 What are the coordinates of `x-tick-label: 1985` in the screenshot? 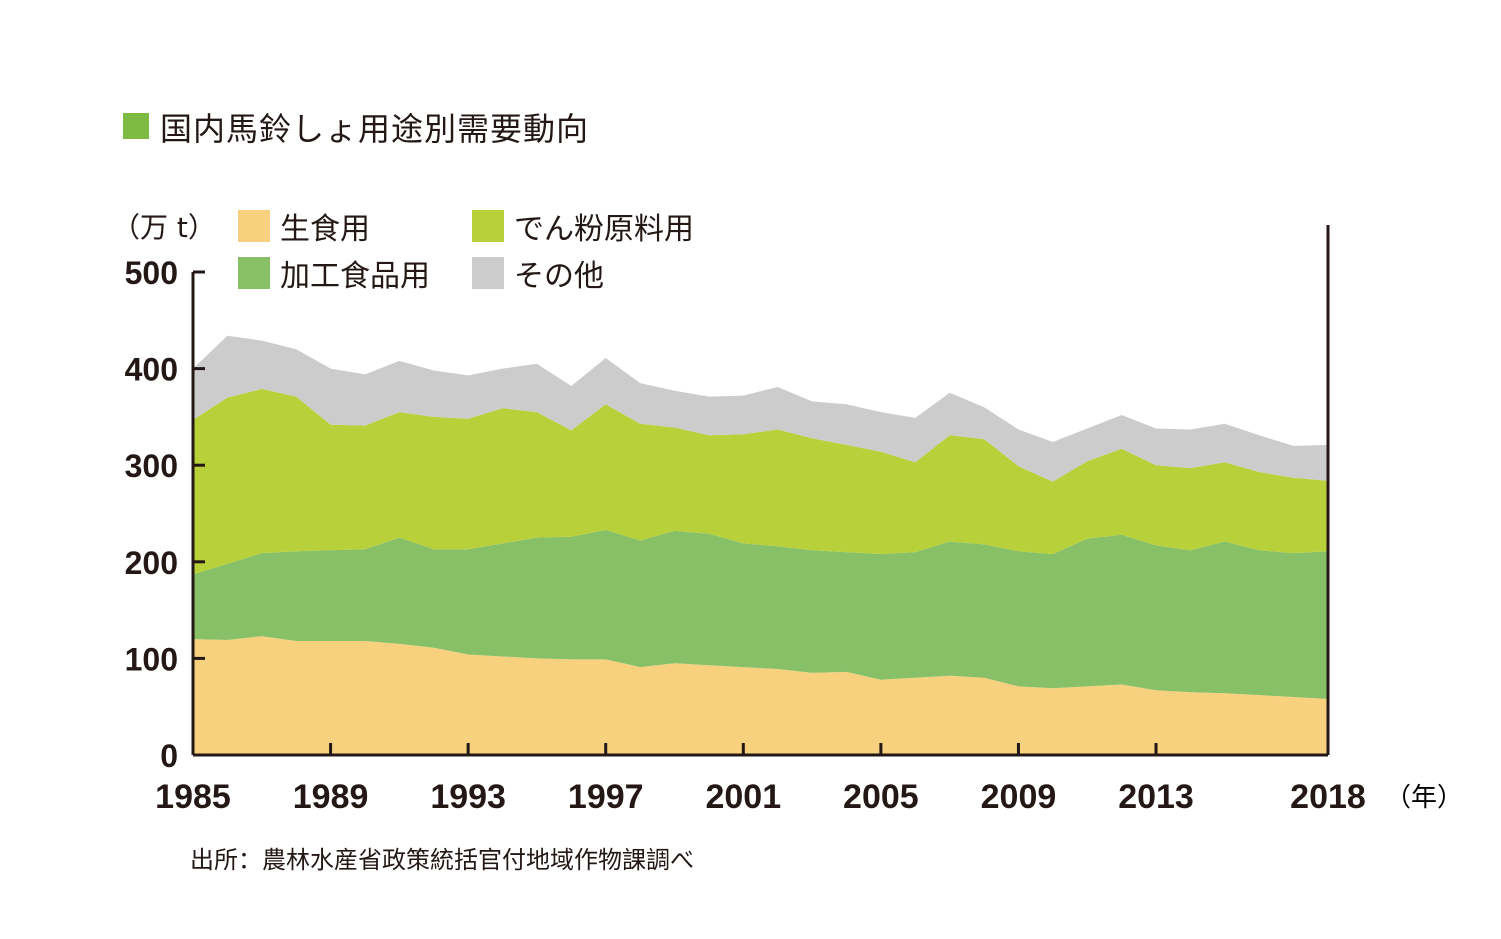 It's located at (193, 797).